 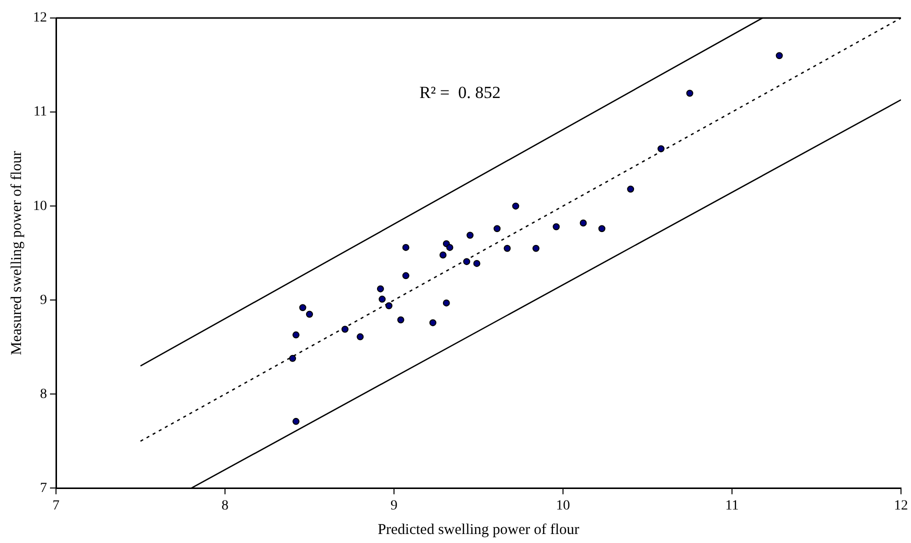 What do you see at coordinates (901, 506) in the screenshot?
I see `x-tick-label: 12` at bounding box center [901, 506].